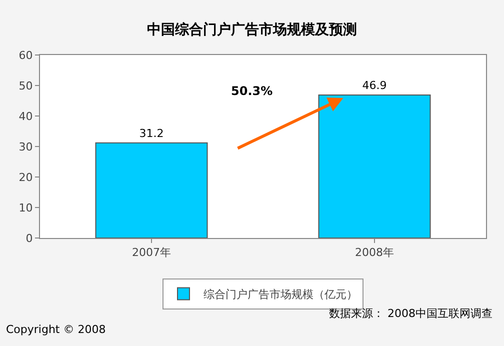 The image size is (504, 346). Describe the element at coordinates (374, 85) in the screenshot. I see `data-label: 46.9` at that location.